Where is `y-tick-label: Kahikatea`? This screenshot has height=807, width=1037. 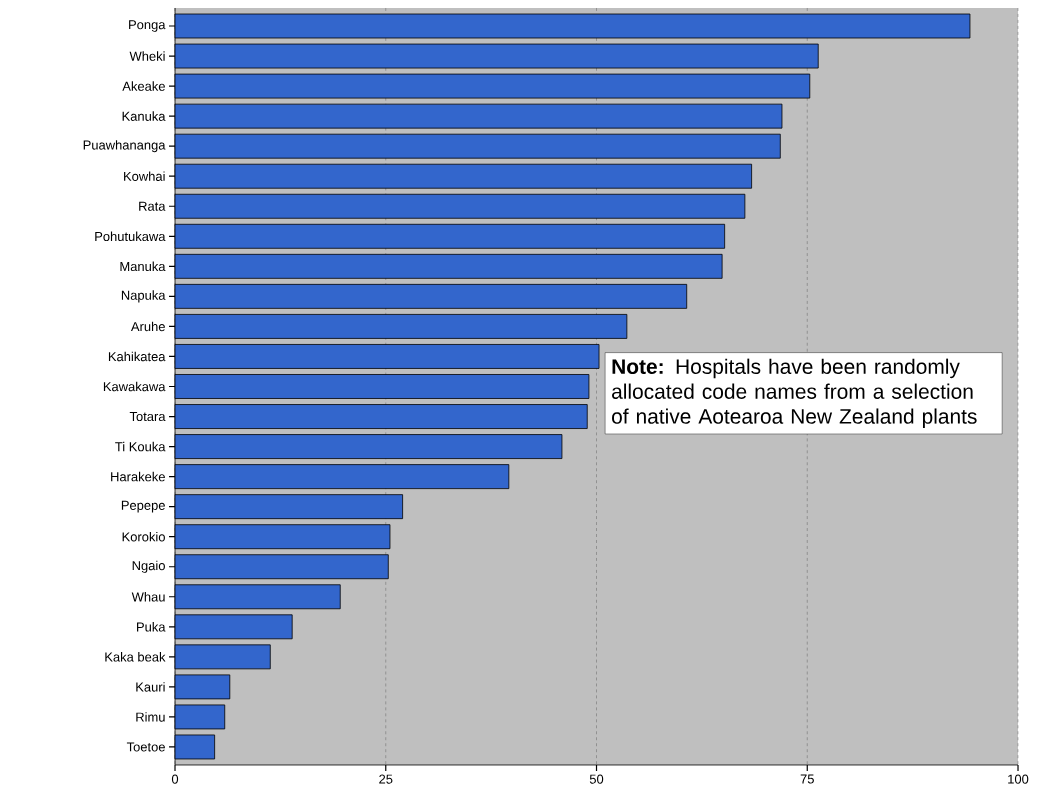
y-tick-label: Kahikatea is located at coordinates (137, 356).